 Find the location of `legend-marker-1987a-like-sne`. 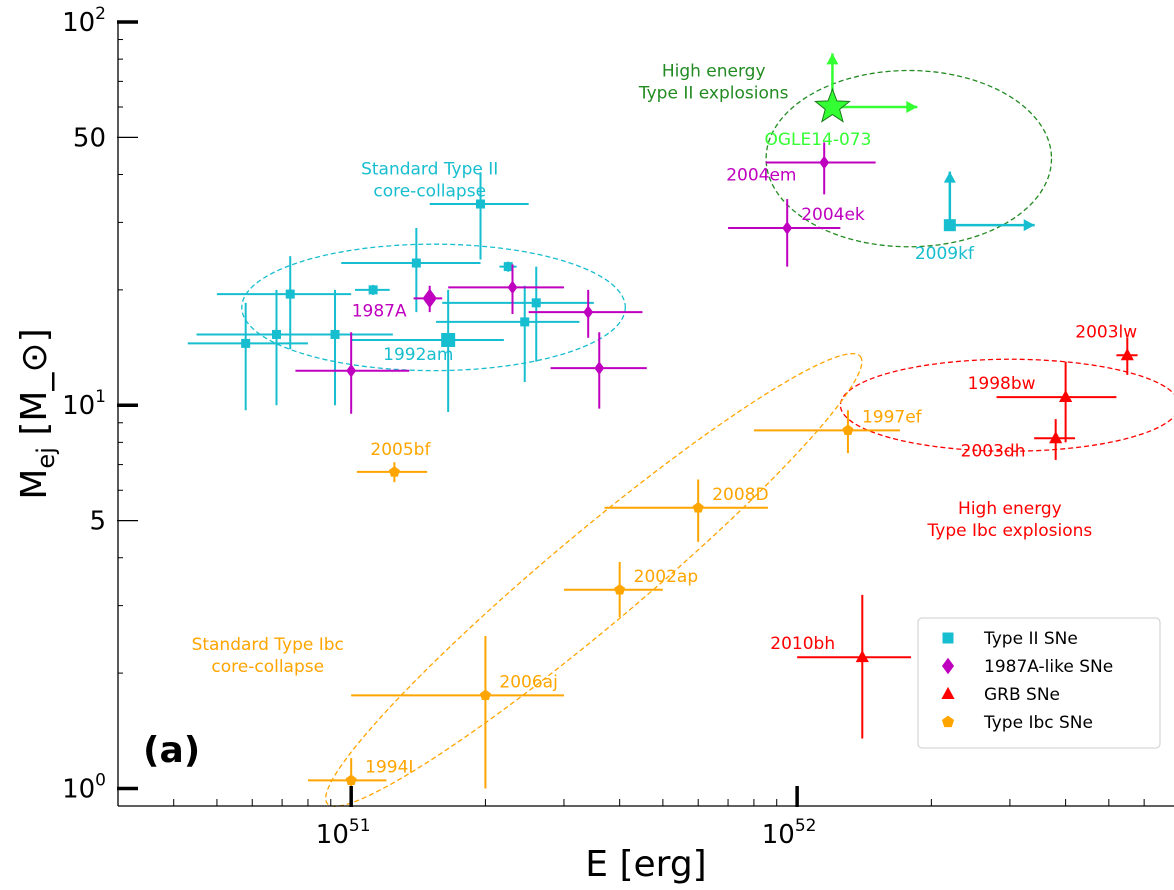

legend-marker-1987a-like-sne is located at coordinates (948, 666).